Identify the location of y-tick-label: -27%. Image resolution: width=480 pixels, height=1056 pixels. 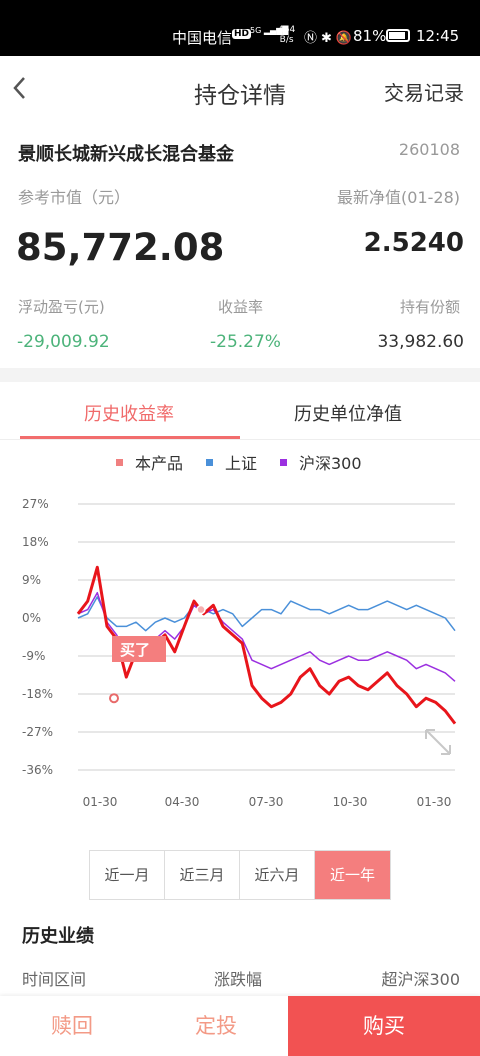
(37, 732).